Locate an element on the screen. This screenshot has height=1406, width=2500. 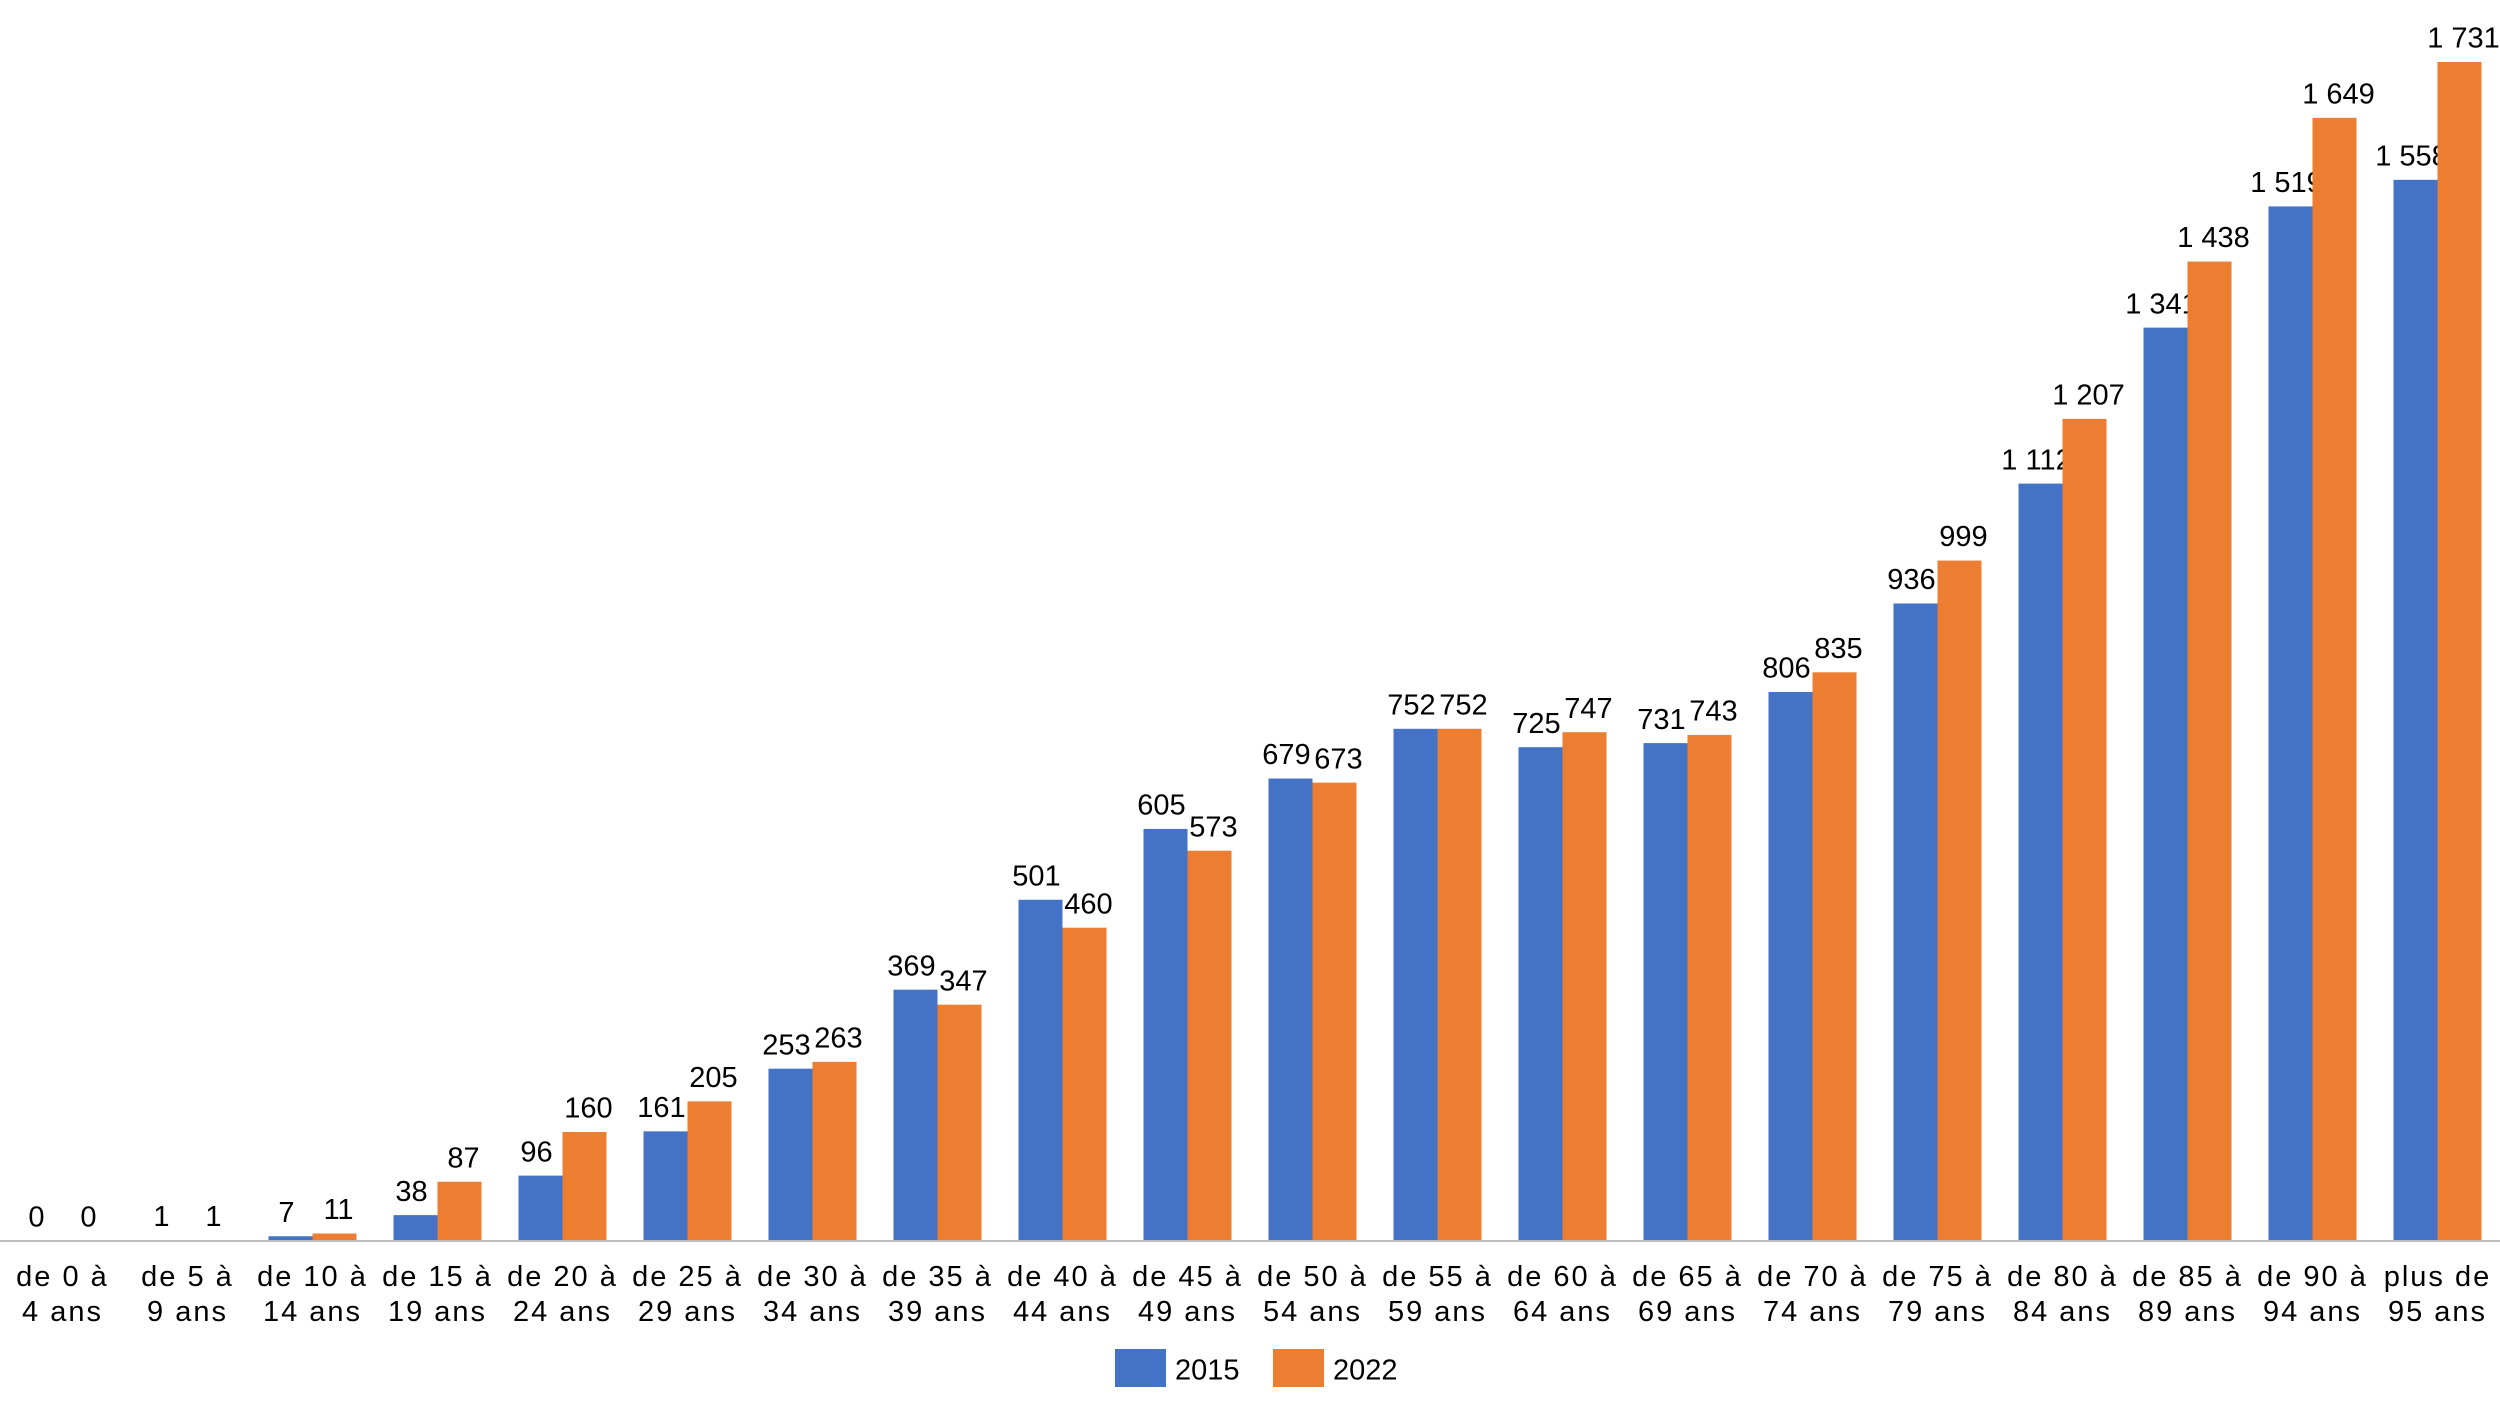
value-label: 263 is located at coordinates (838, 1039).